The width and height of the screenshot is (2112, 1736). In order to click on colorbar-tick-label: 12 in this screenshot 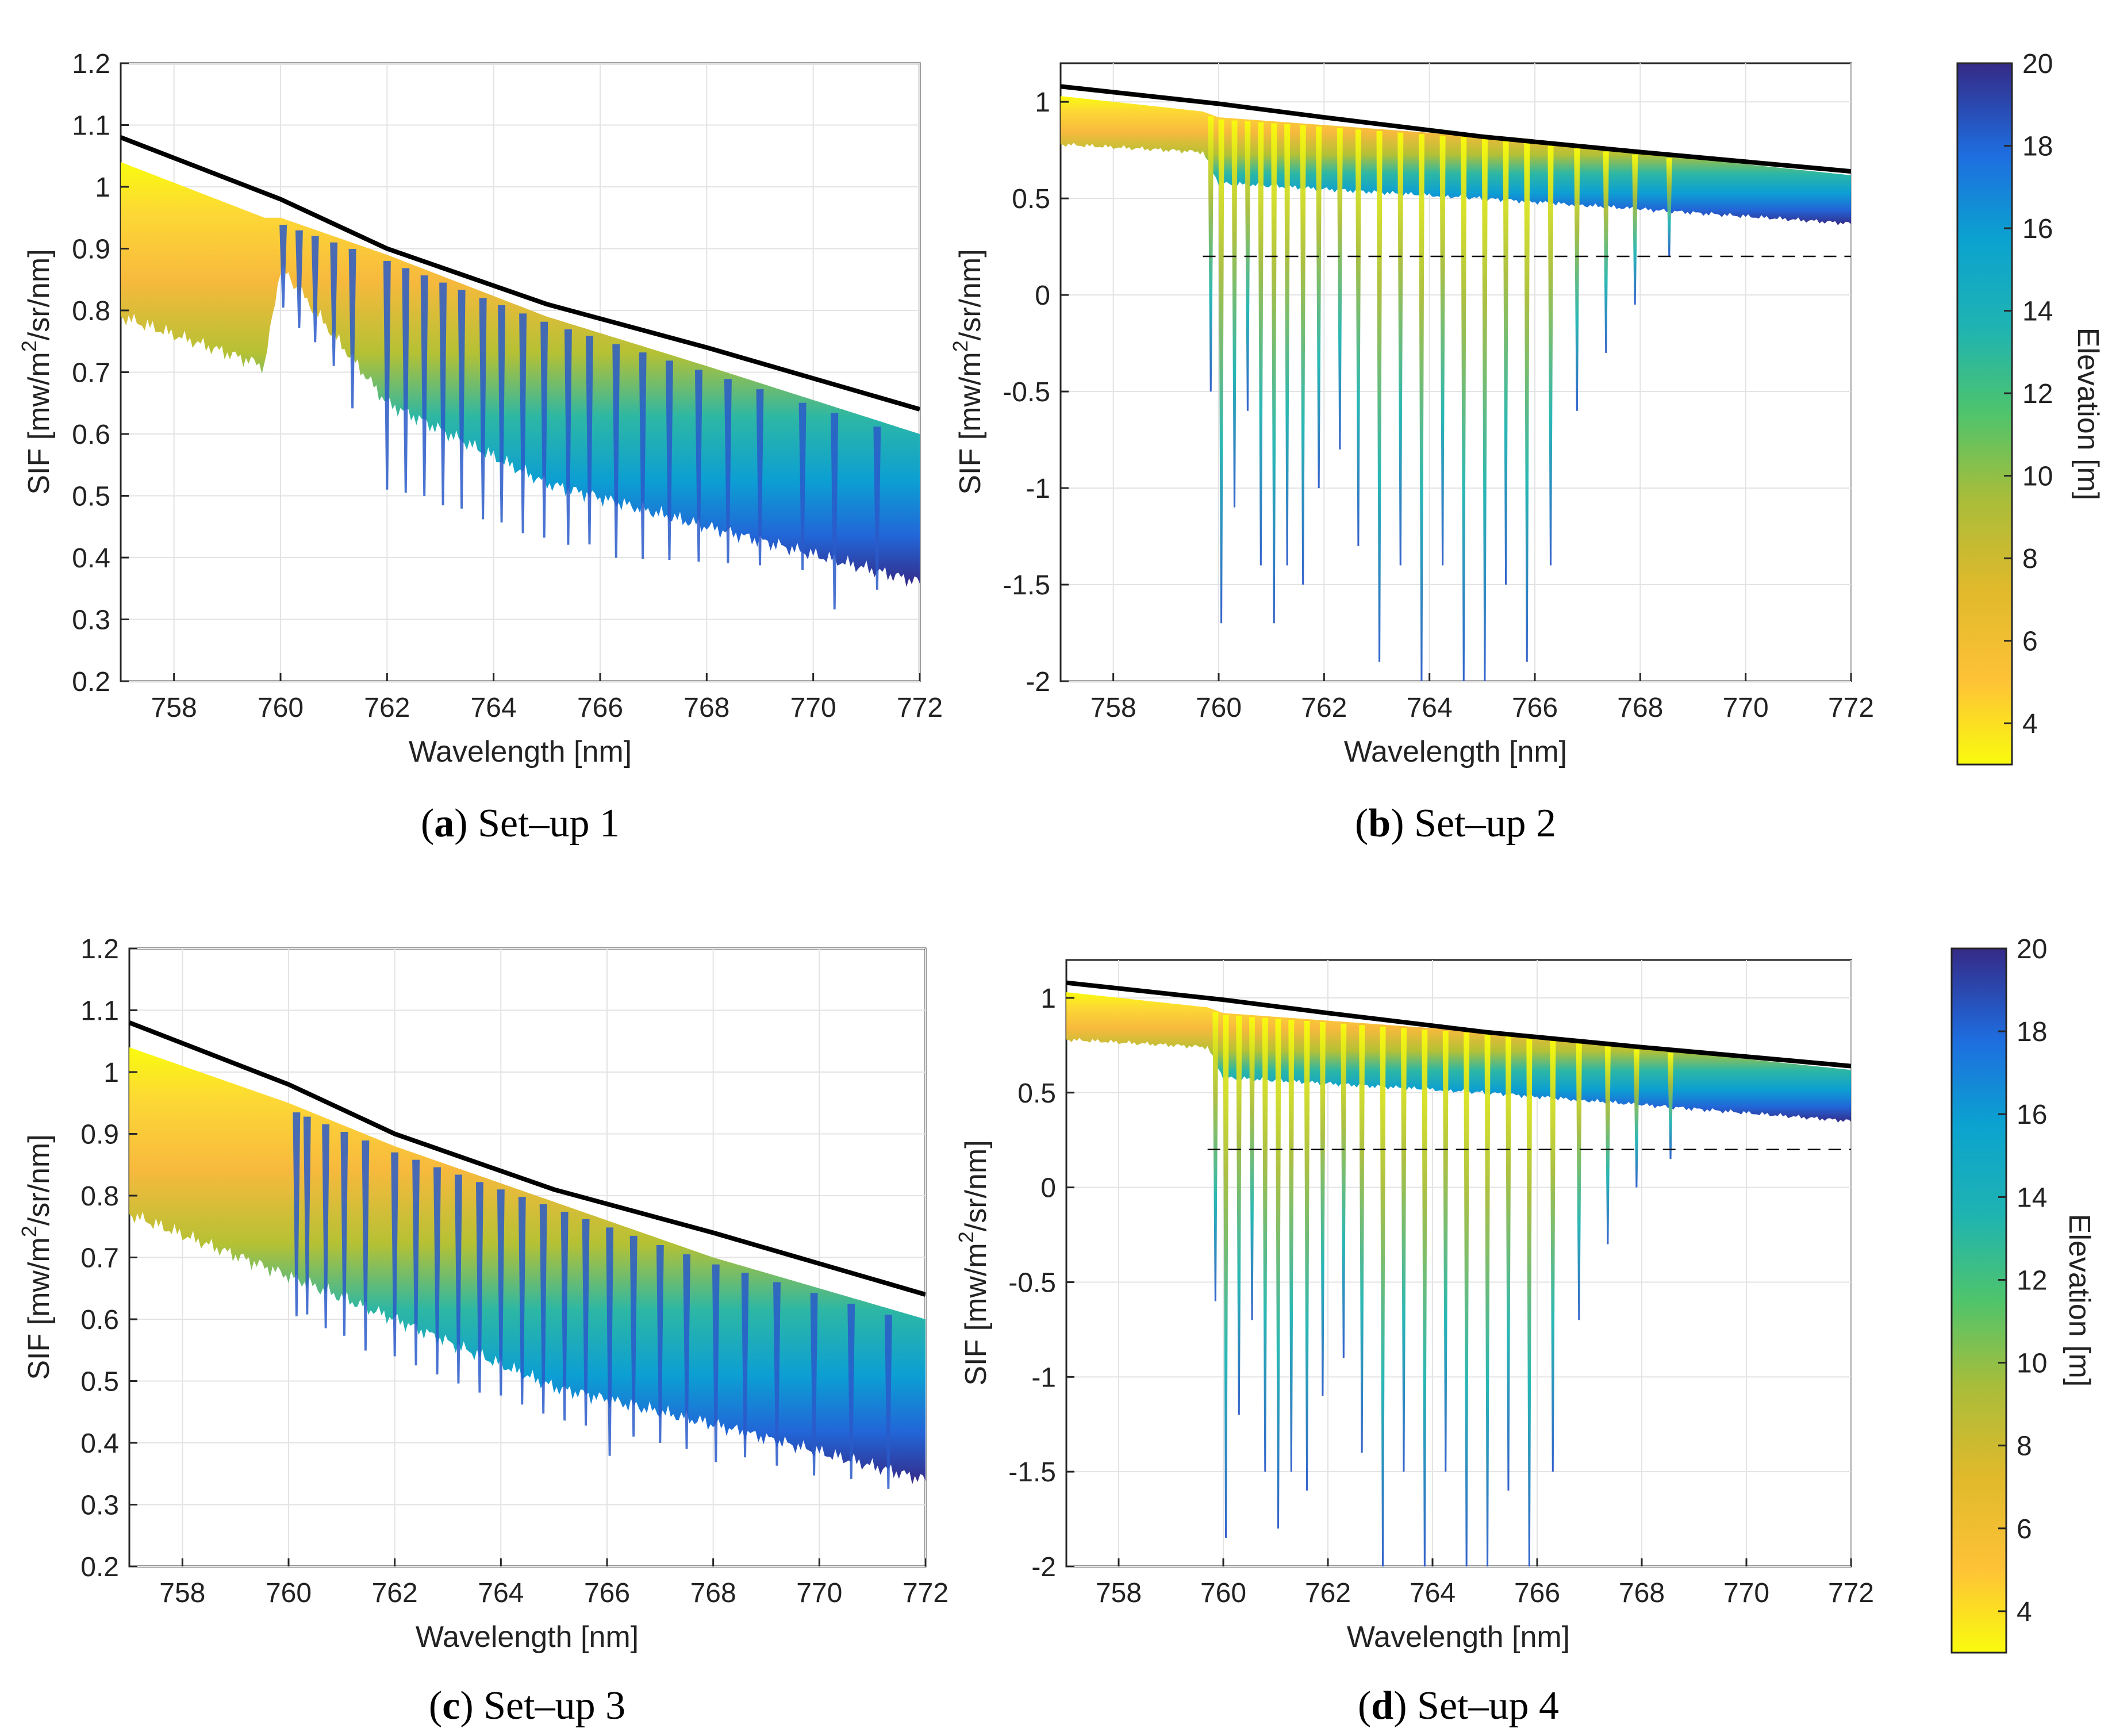, I will do `click(2037, 394)`.